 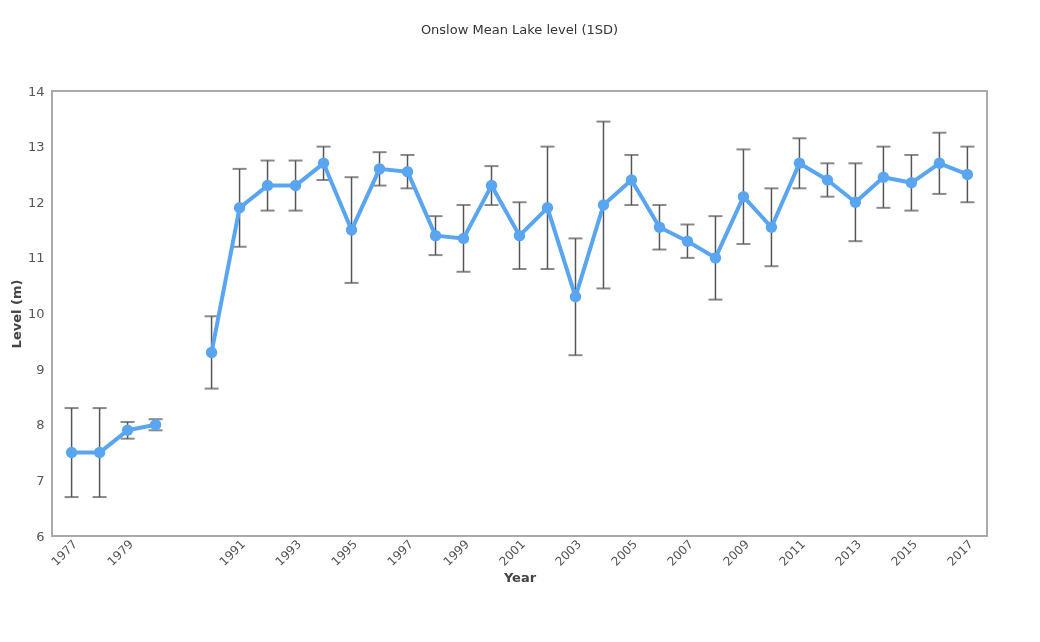 What do you see at coordinates (40, 536) in the screenshot?
I see `y-tick-label: 6` at bounding box center [40, 536].